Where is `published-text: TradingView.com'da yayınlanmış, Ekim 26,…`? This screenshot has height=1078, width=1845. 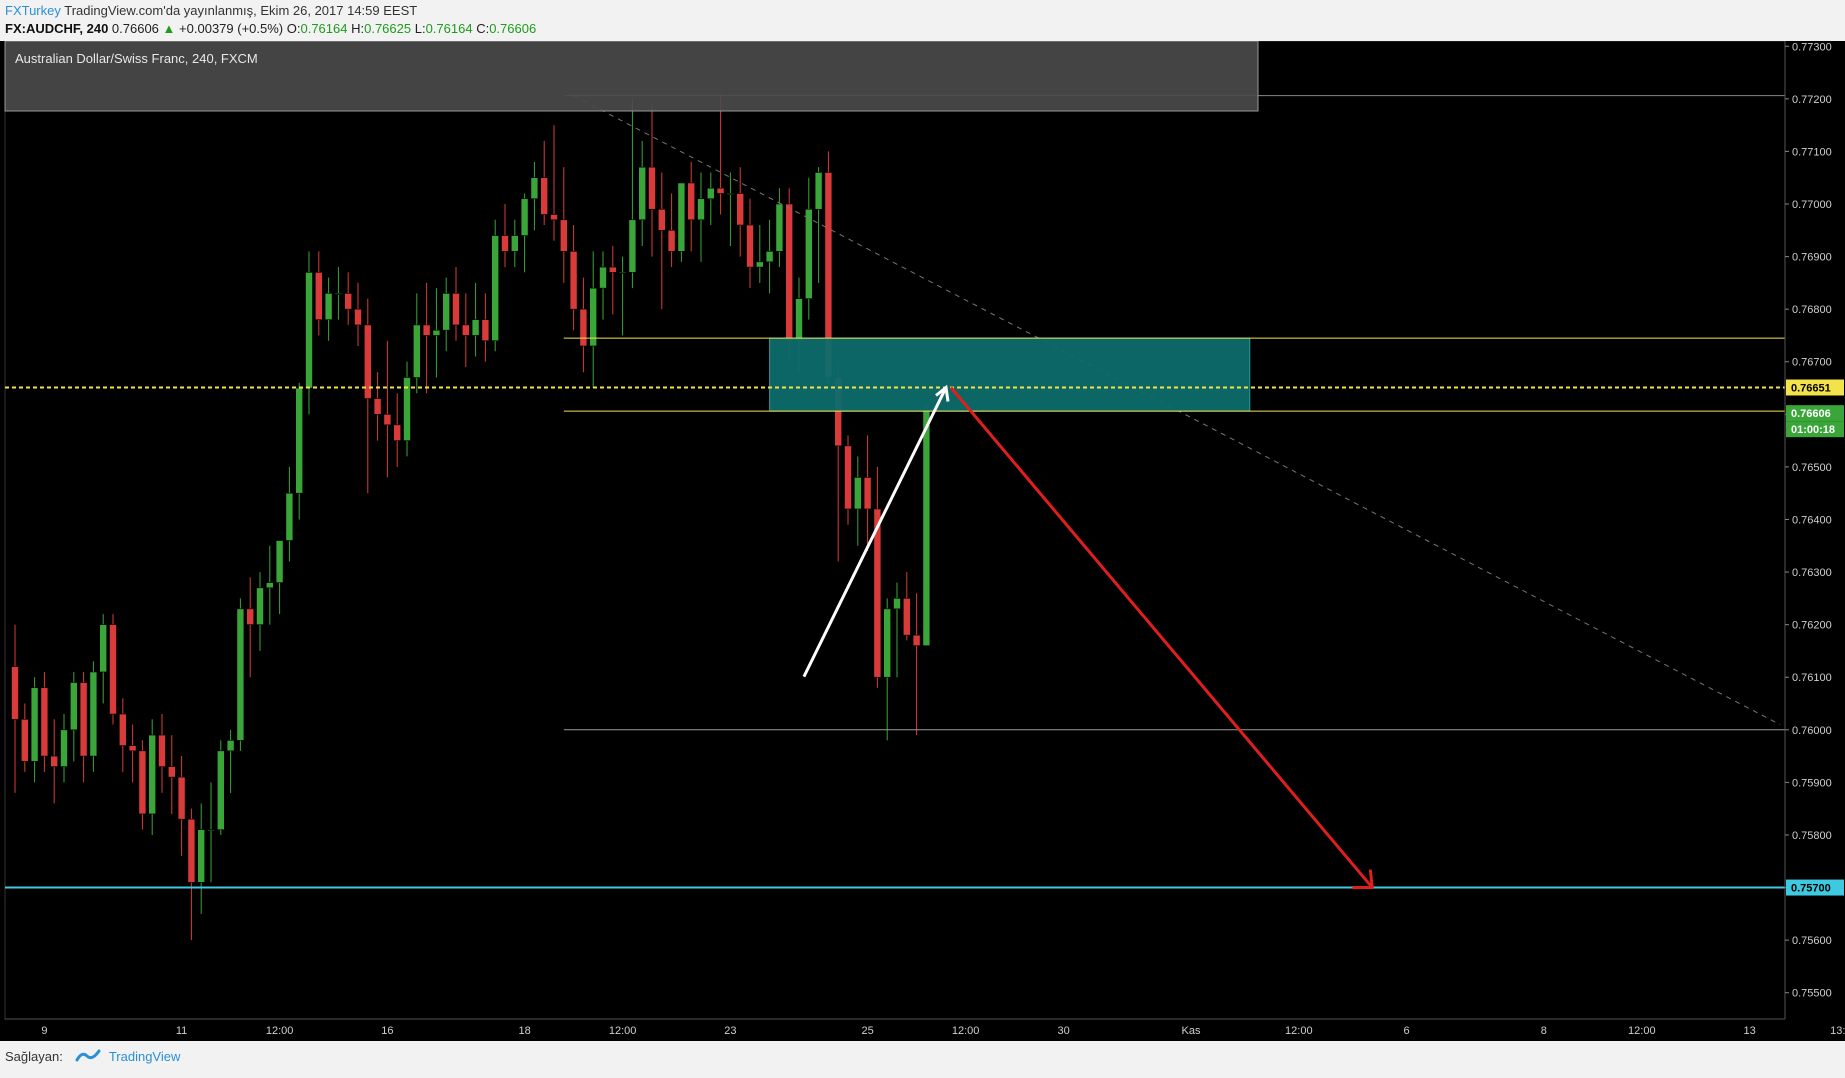 published-text: TradingView.com'da yayınlanmış, Ekim 26,… is located at coordinates (241, 10).